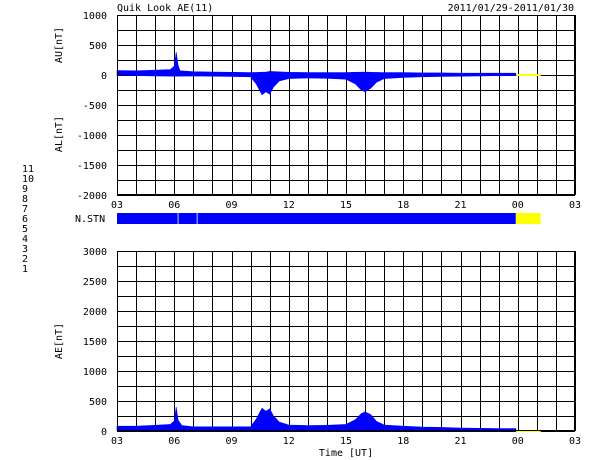 This screenshot has width=590, height=460. Describe the element at coordinates (95, 342) in the screenshot. I see `y-tick-label: 1500` at that location.